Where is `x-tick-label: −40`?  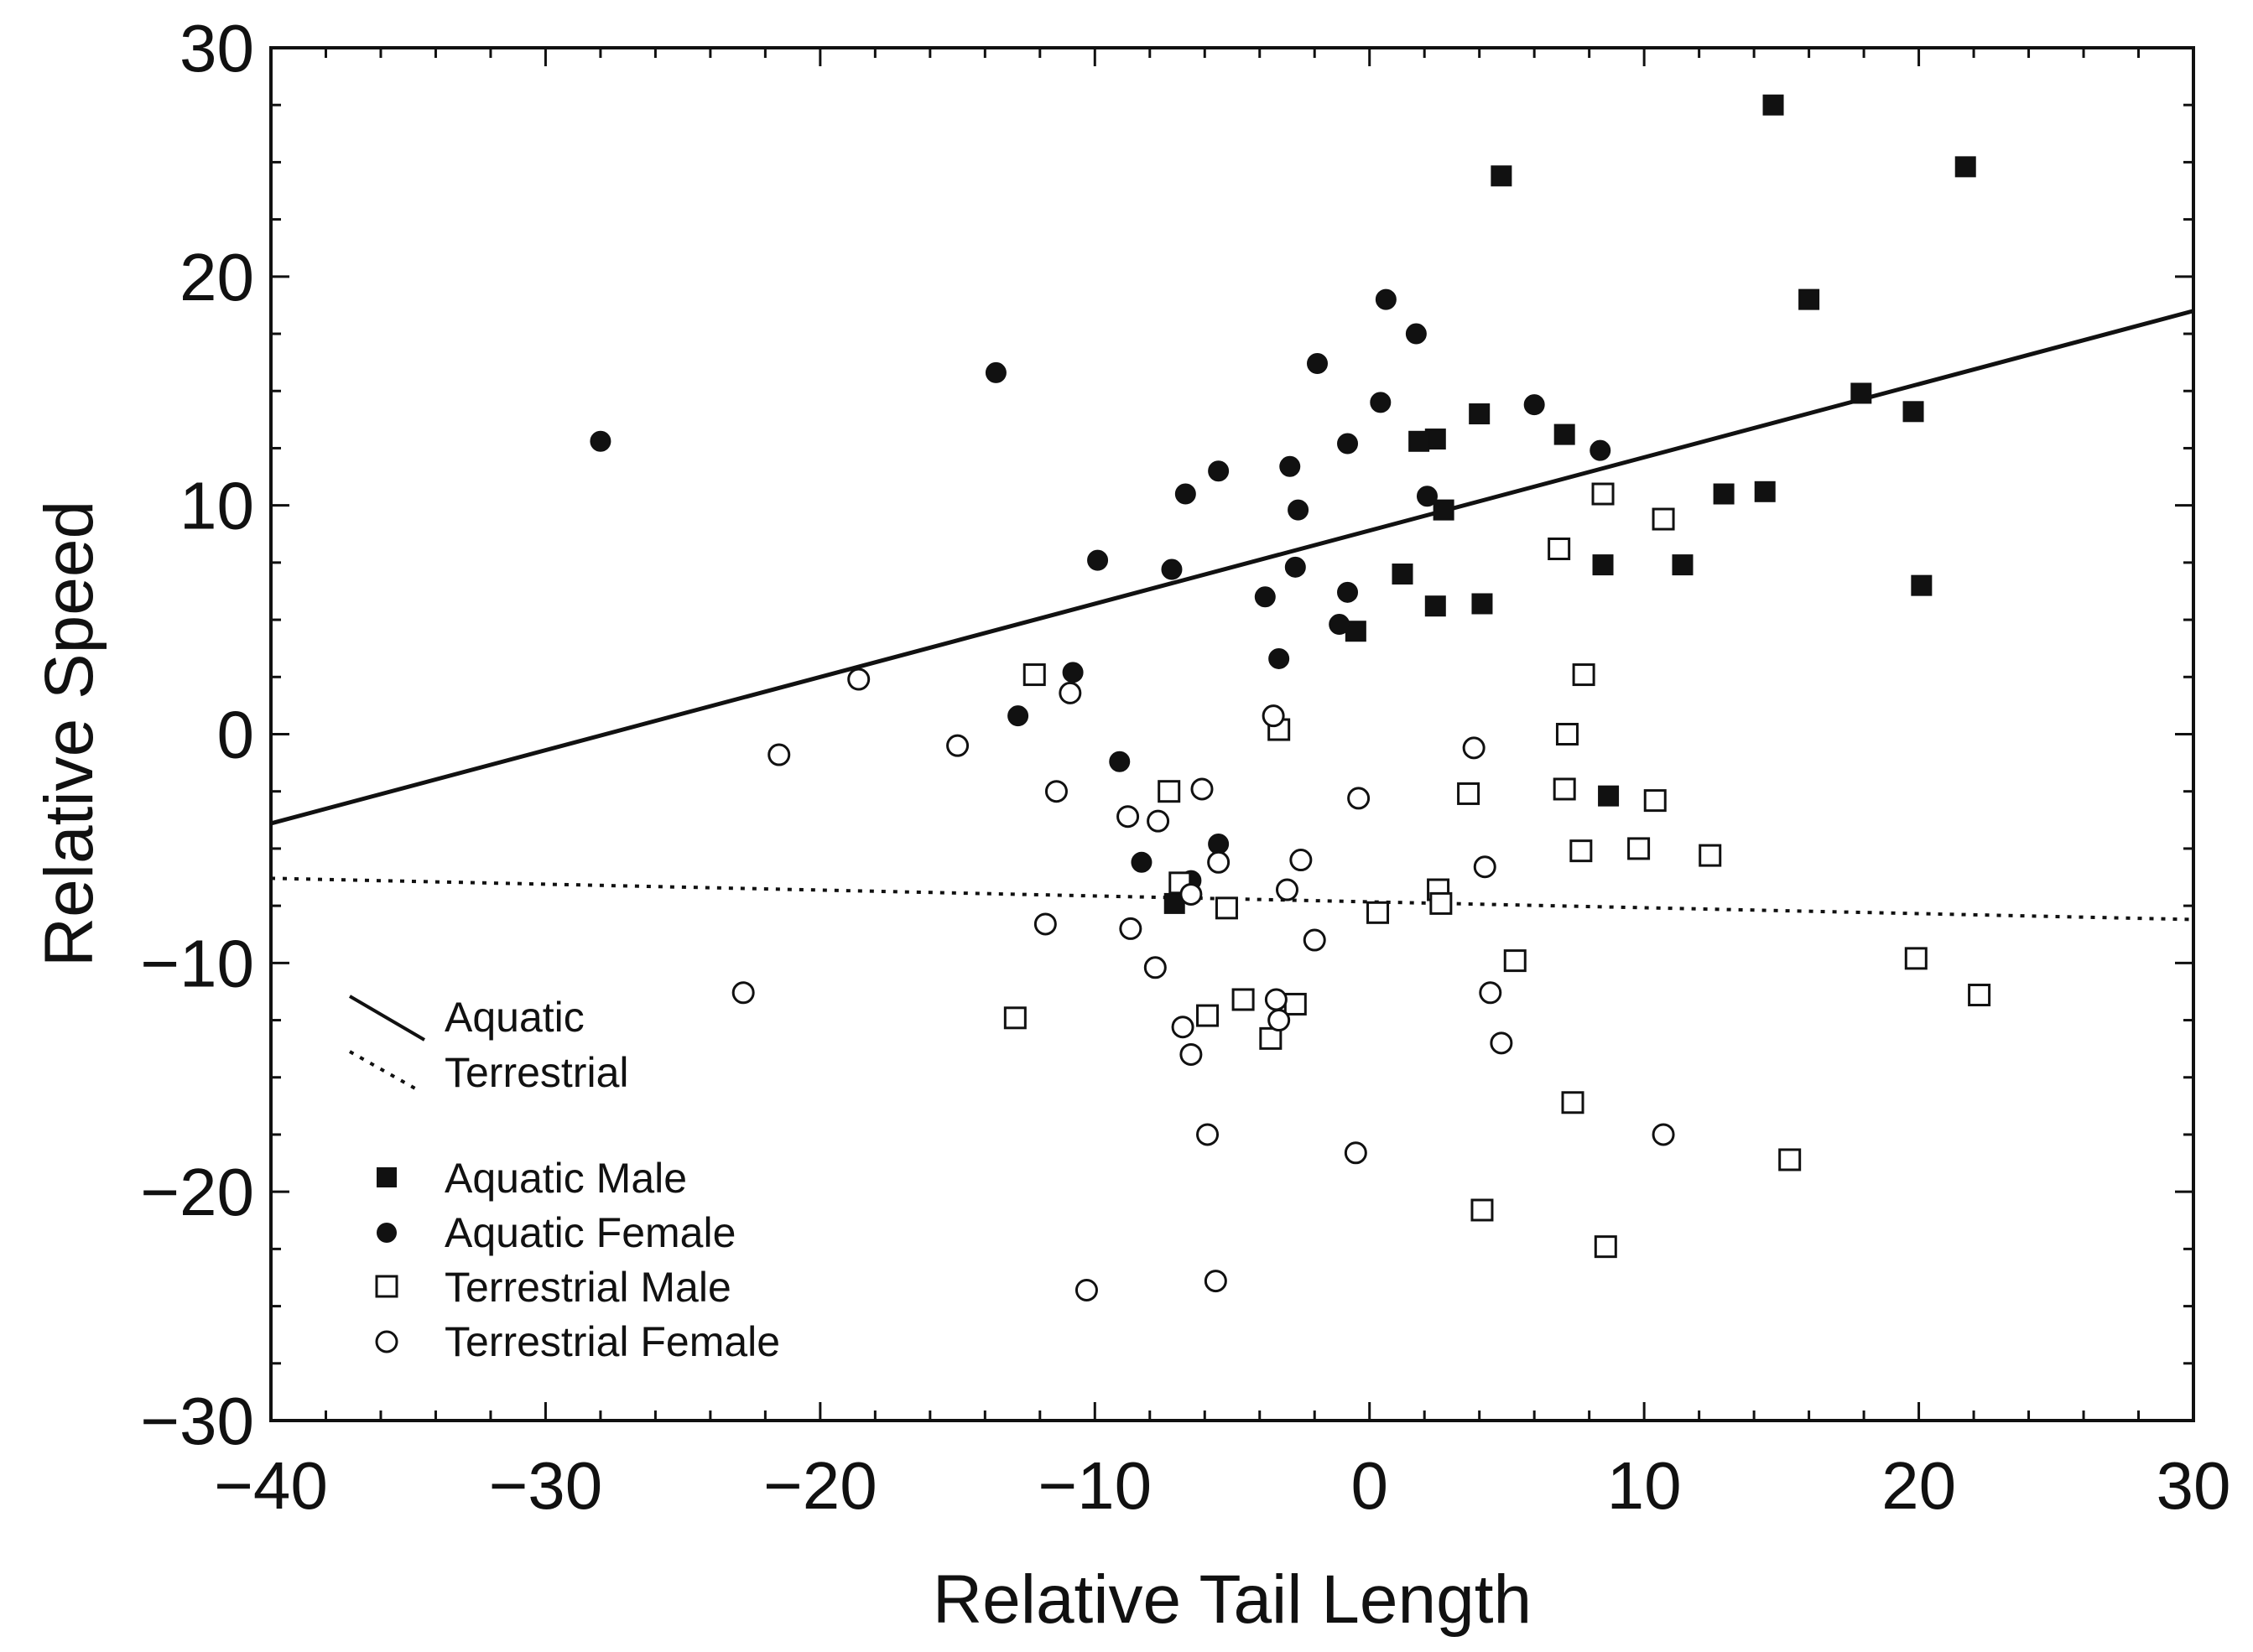
x-tick-label: −40 is located at coordinates (271, 1485).